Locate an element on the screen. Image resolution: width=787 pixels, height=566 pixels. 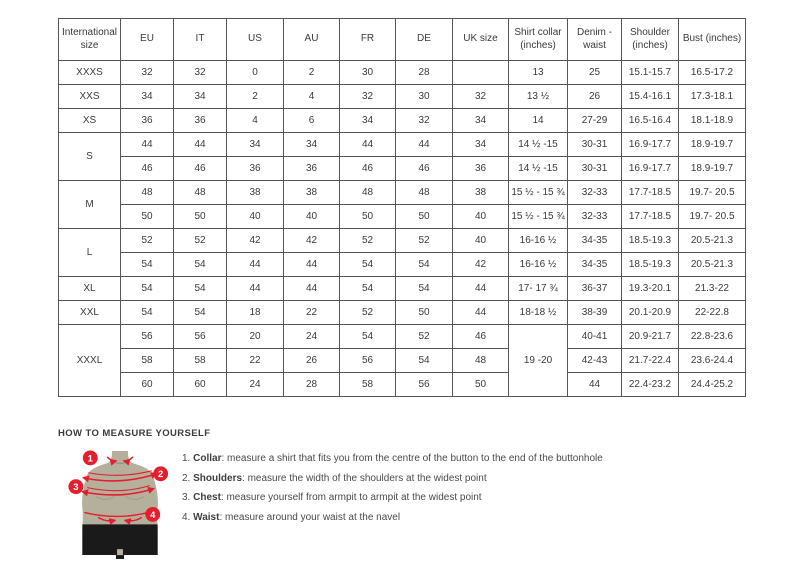
value-cell: 30-31 is located at coordinates (594, 144).